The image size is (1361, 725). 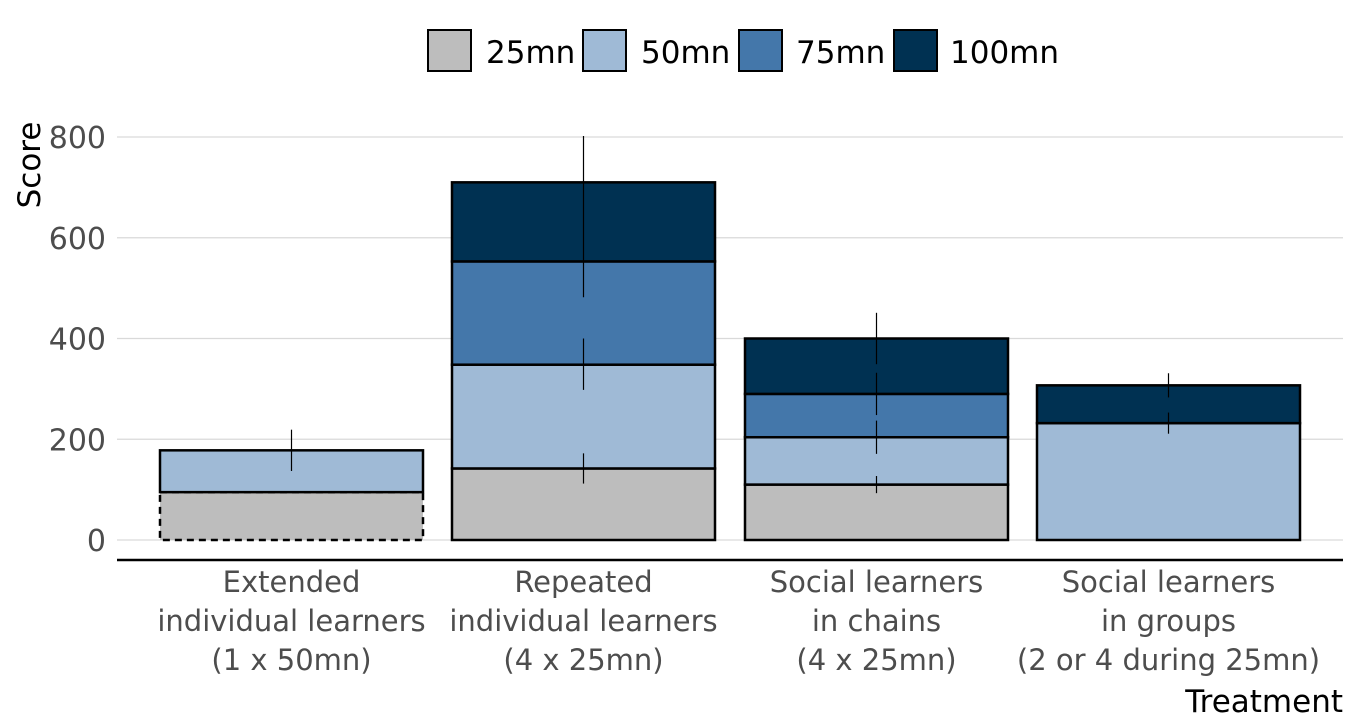 I want to click on x-category-label-line: in groups, so click(x=1168, y=621).